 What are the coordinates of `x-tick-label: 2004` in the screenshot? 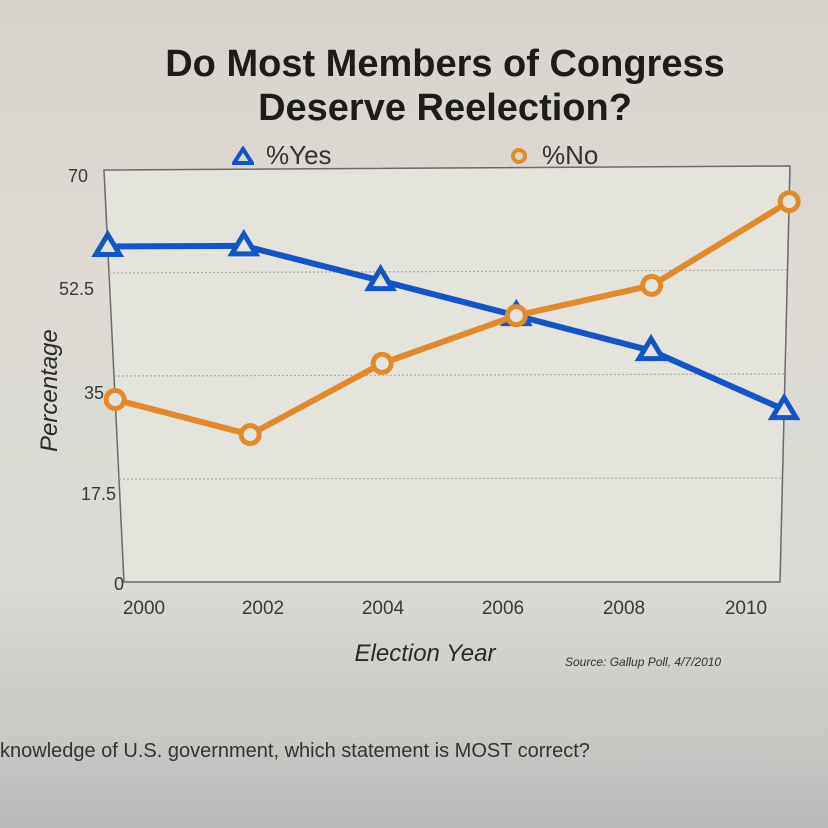 It's located at (383, 608).